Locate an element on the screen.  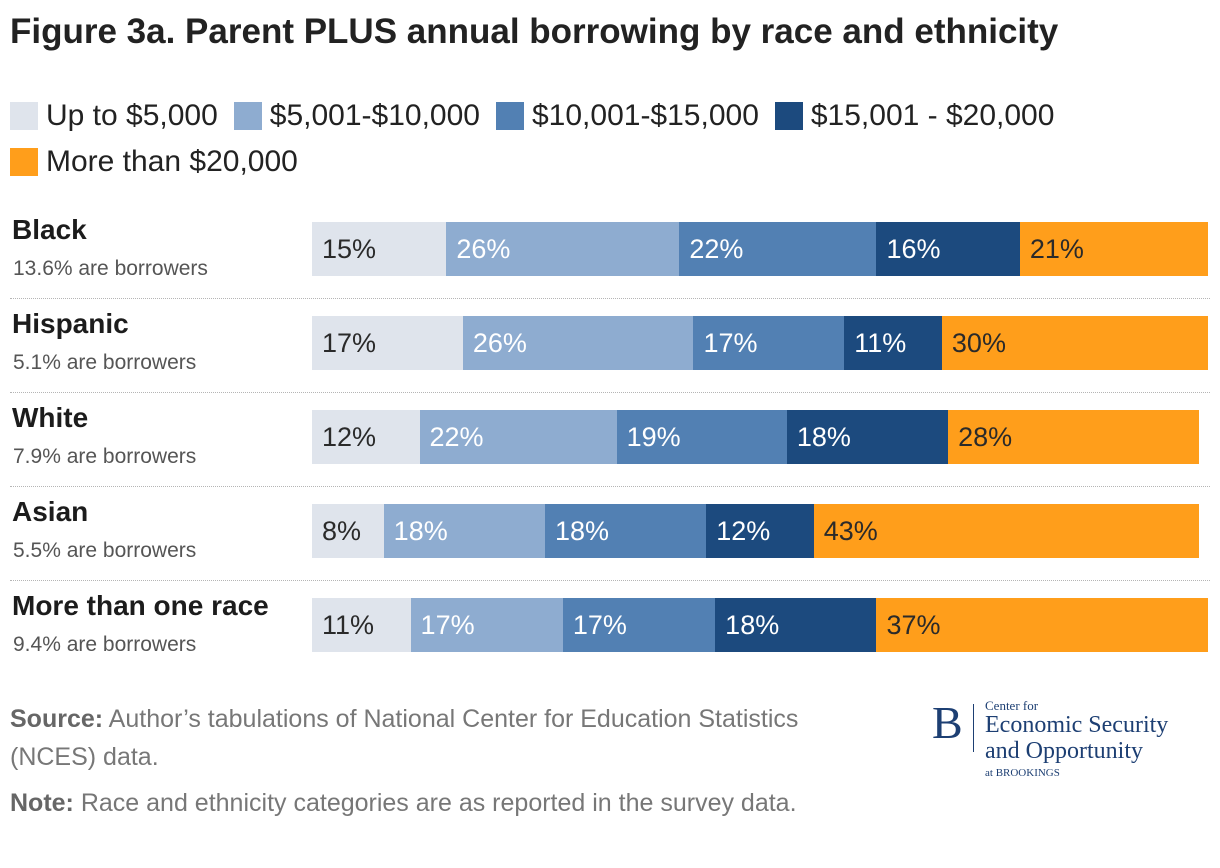
stacked-bar: 11% 17% 17% 18% 37% is located at coordinates (760, 625).